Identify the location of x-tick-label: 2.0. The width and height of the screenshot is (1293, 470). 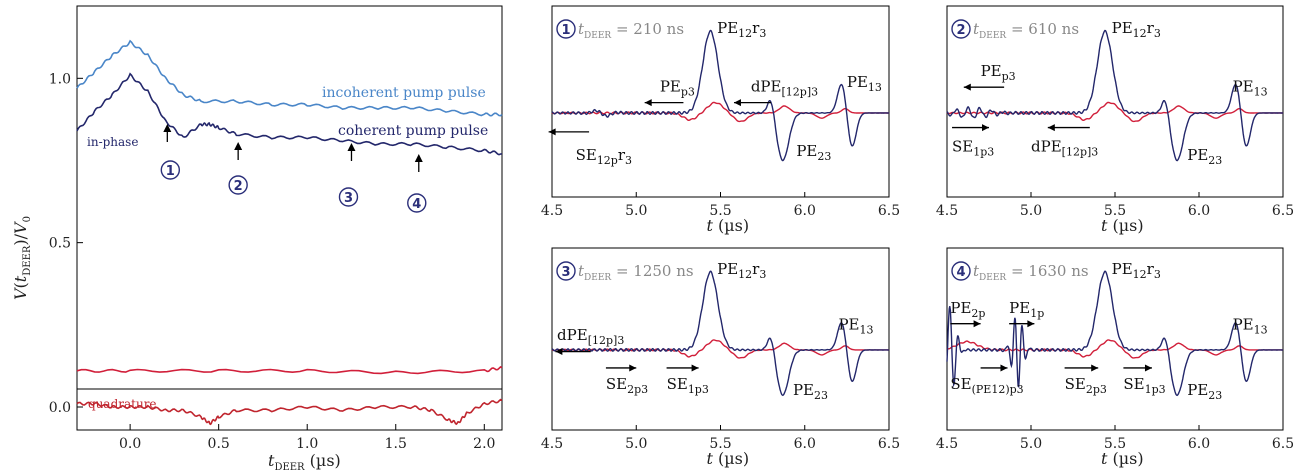
(484, 444).